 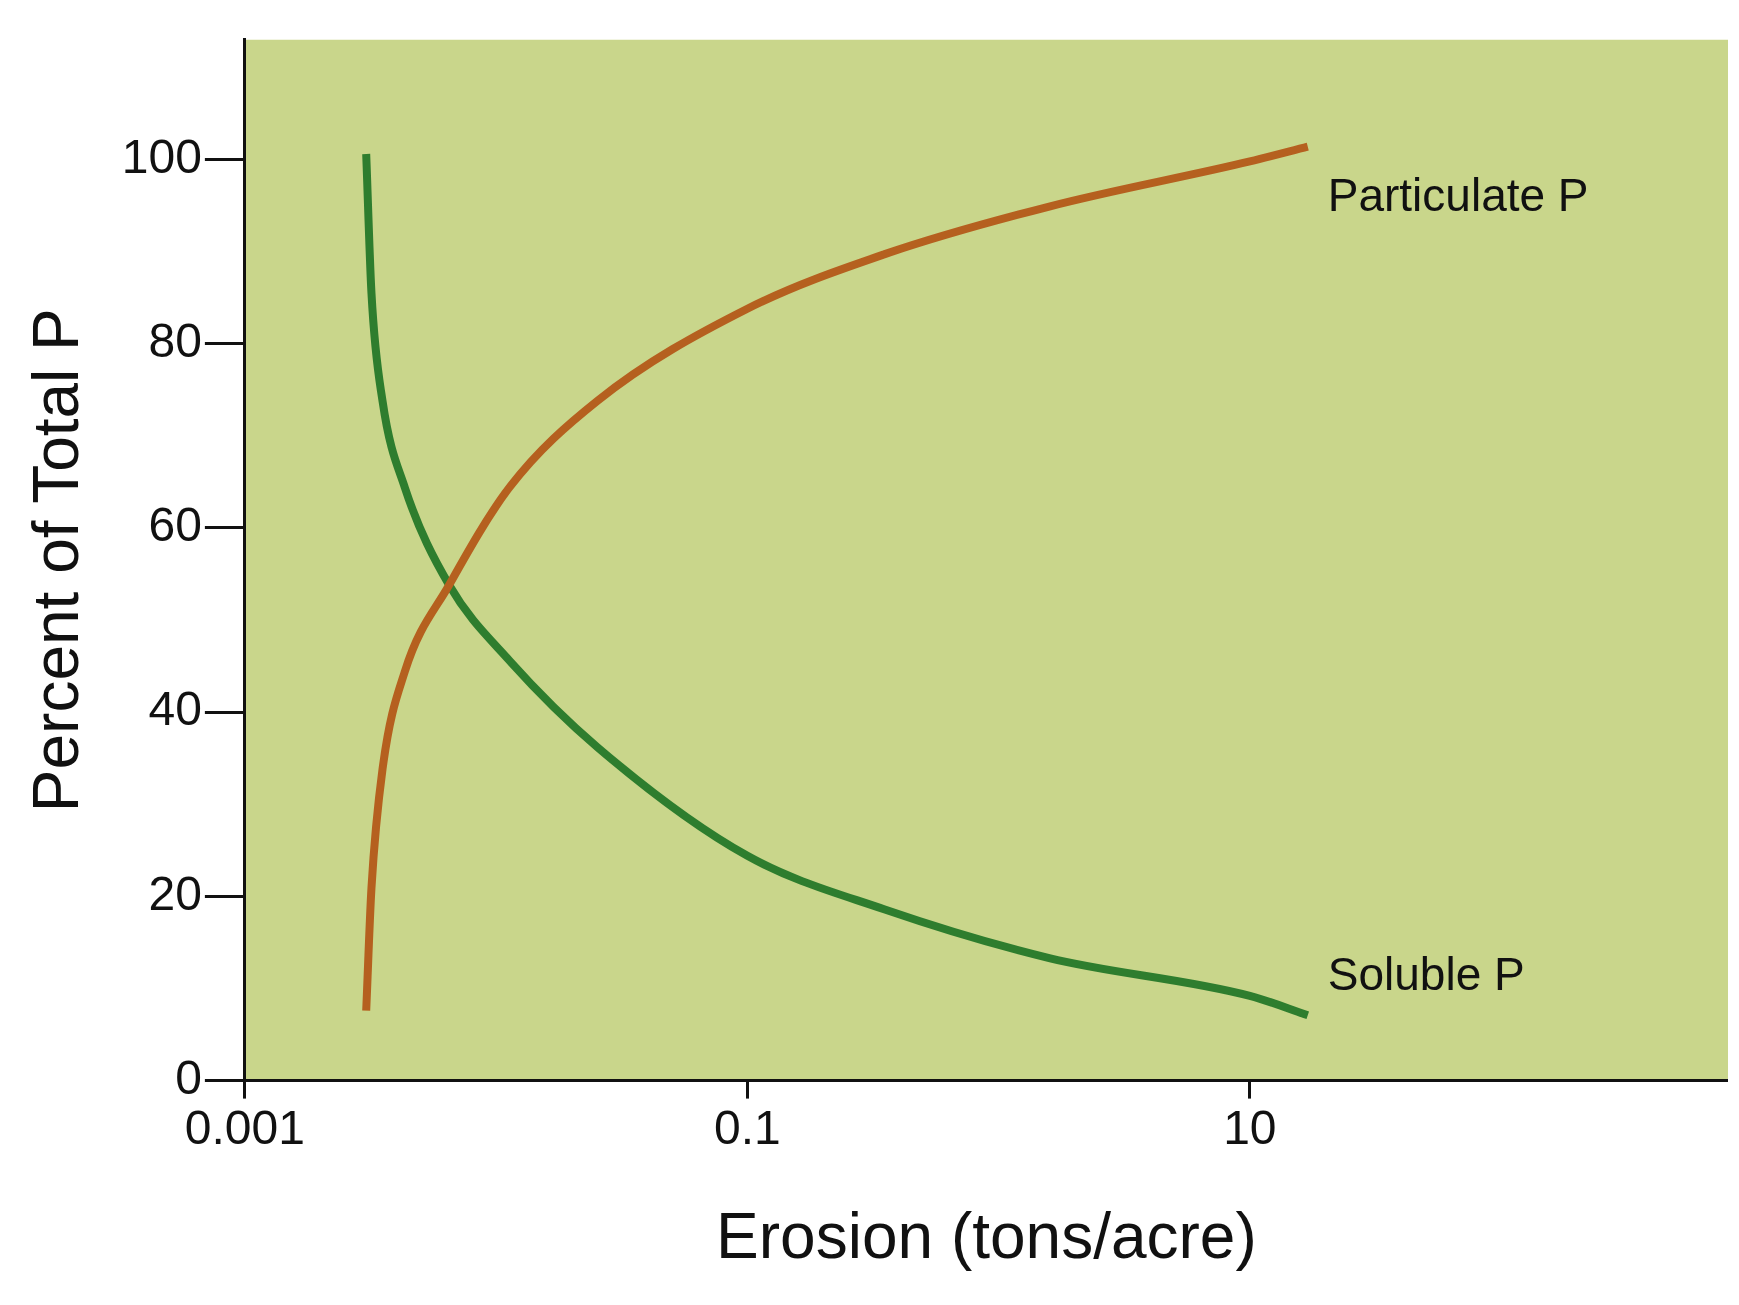 What do you see at coordinates (175, 893) in the screenshot?
I see `y-tick-label: 20` at bounding box center [175, 893].